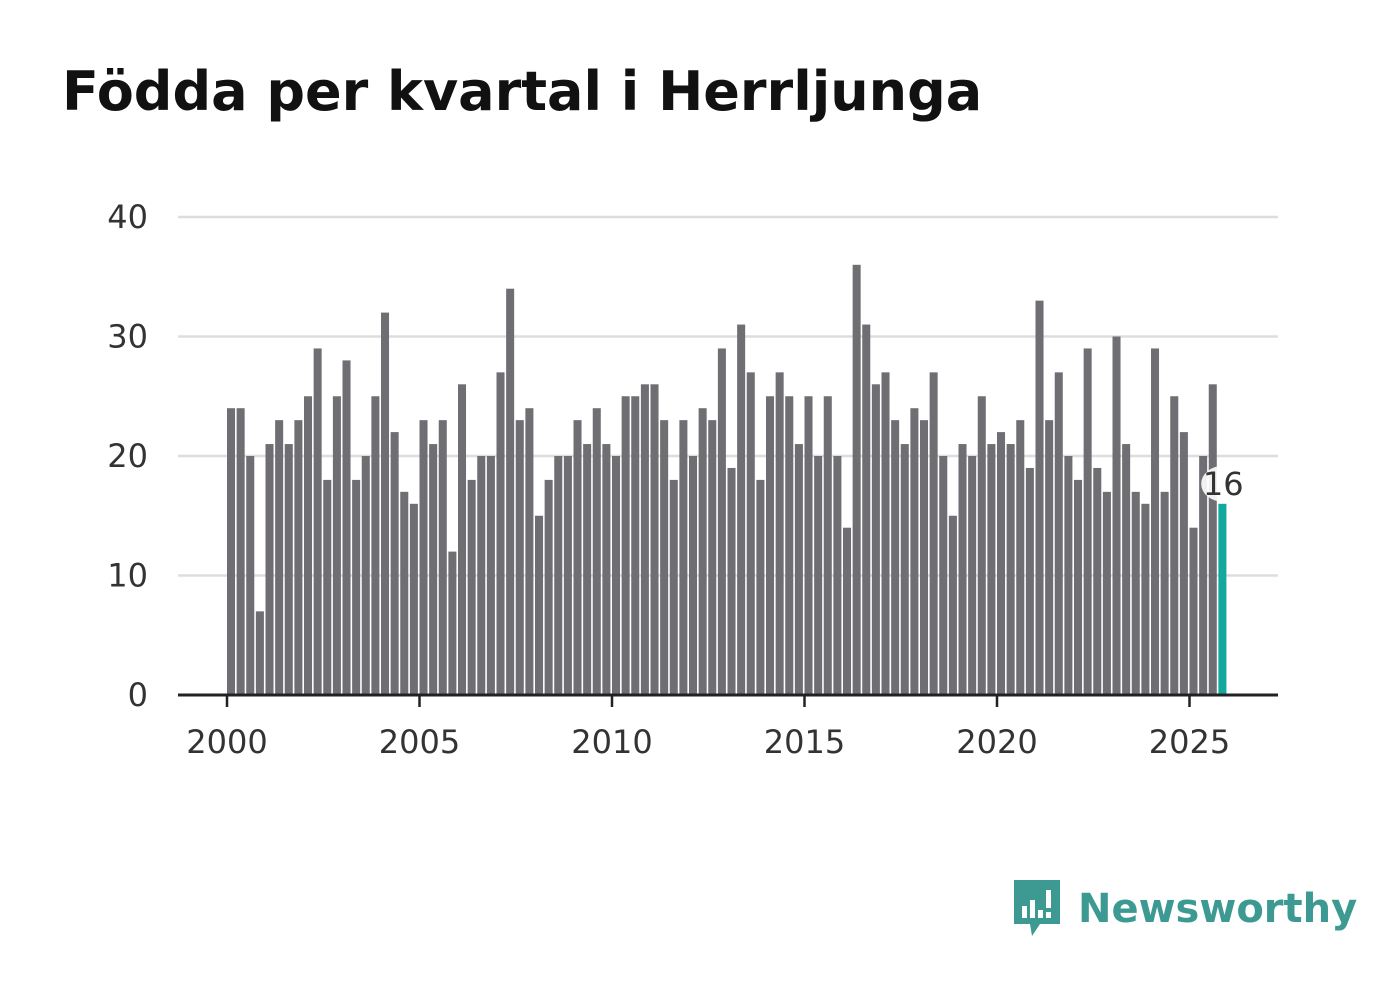 This screenshot has height=999, width=1382. What do you see at coordinates (611, 742) in the screenshot?
I see `x-tick-label: 2010` at bounding box center [611, 742].